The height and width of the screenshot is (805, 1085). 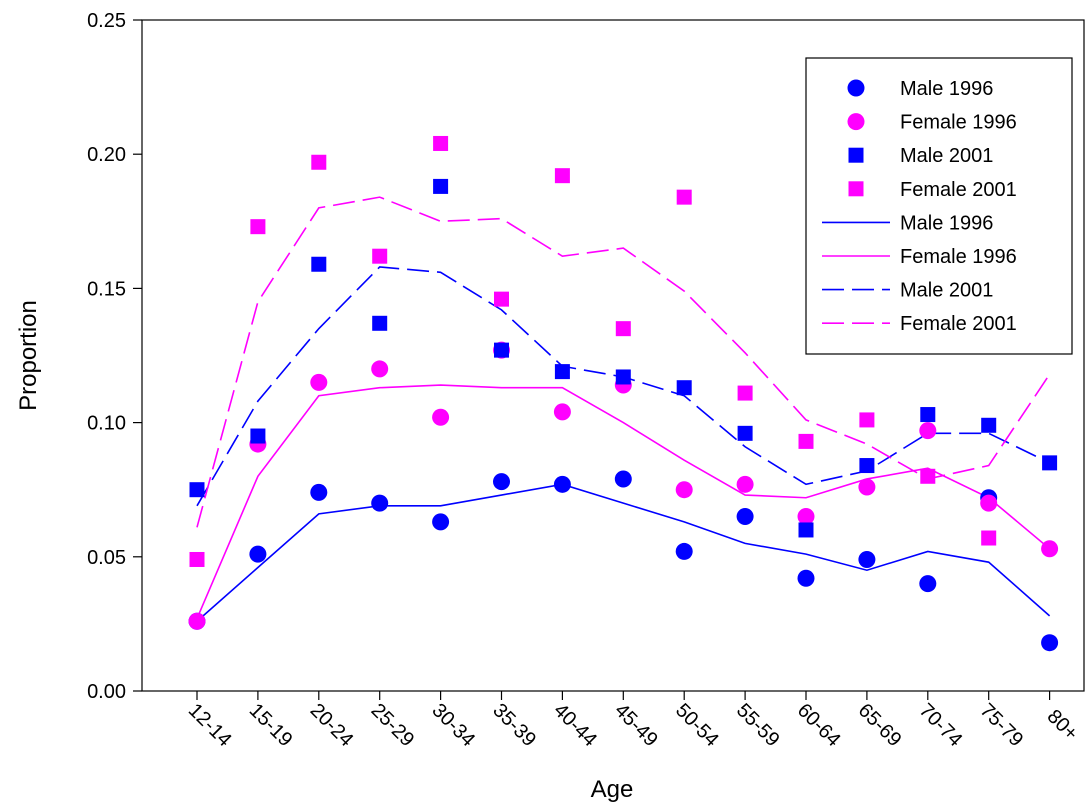 I want to click on x-tick-label: 55-59, so click(x=758, y=725).